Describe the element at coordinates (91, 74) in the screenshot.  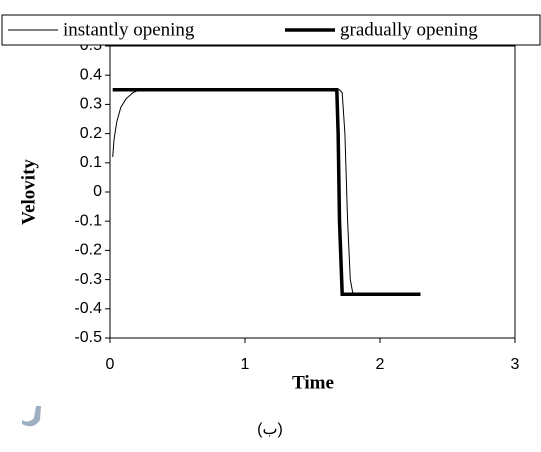
I see `y-tick-label: 0.4` at that location.